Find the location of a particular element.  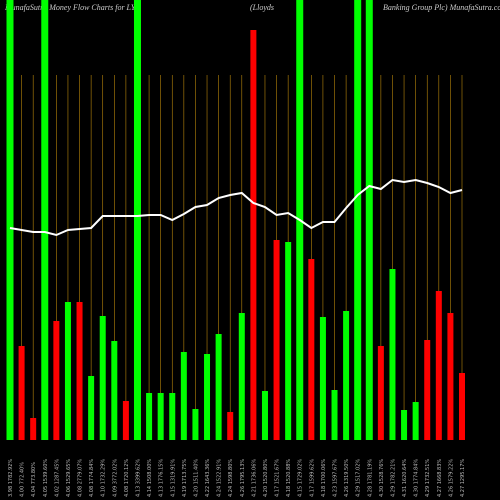

x-tick-label: 4.29 1782.21% is located at coordinates (393, 478).